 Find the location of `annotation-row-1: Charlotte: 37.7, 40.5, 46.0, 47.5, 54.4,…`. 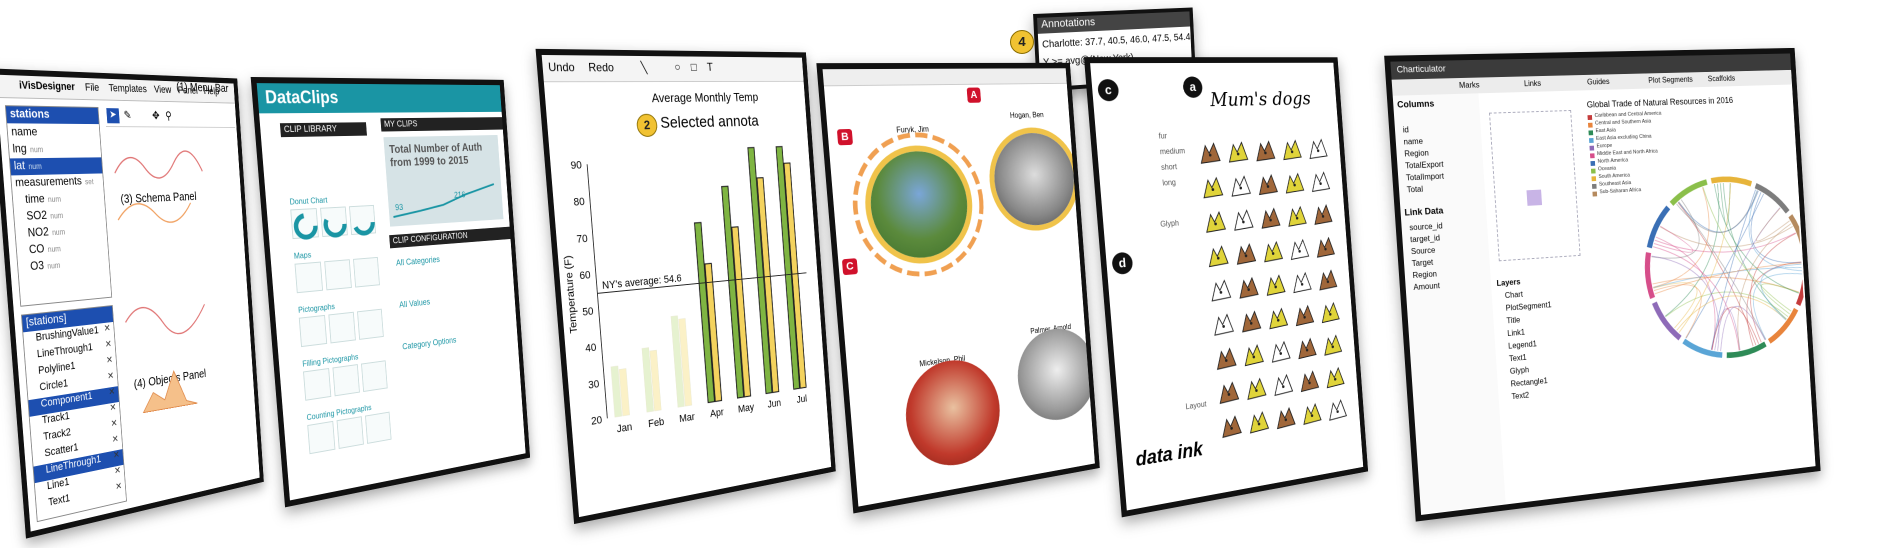

annotation-row-1: Charlotte: 37.7, 40.5, 46.0, 47.5, 54.4,… is located at coordinates (1118, 41).